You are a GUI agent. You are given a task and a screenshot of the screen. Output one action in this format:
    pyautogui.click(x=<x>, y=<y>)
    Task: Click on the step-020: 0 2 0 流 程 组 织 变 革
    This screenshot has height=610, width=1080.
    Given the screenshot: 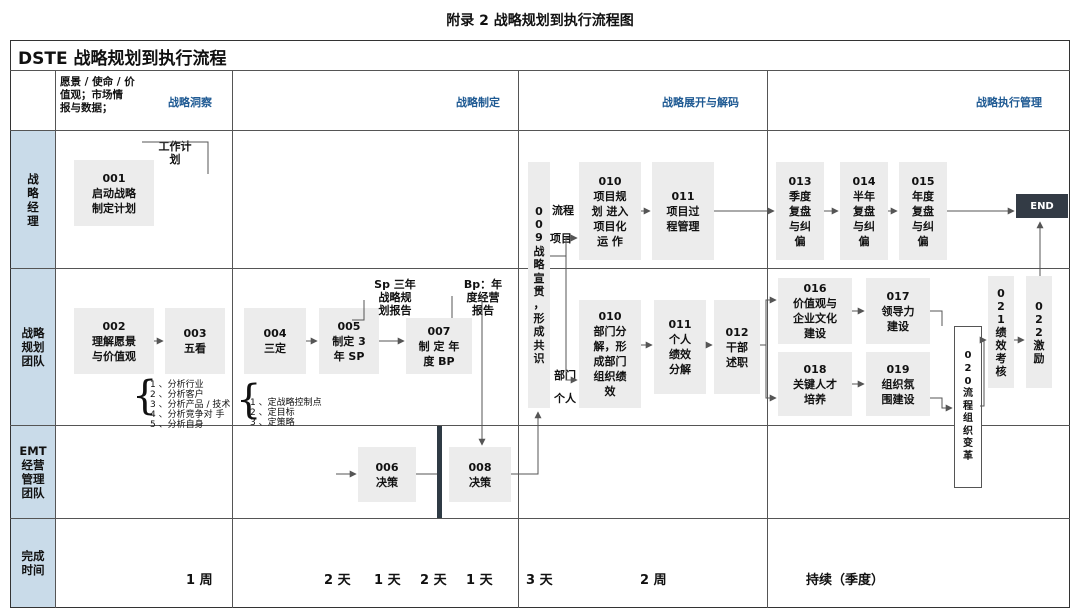 What is the action you would take?
    pyautogui.click(x=968, y=407)
    